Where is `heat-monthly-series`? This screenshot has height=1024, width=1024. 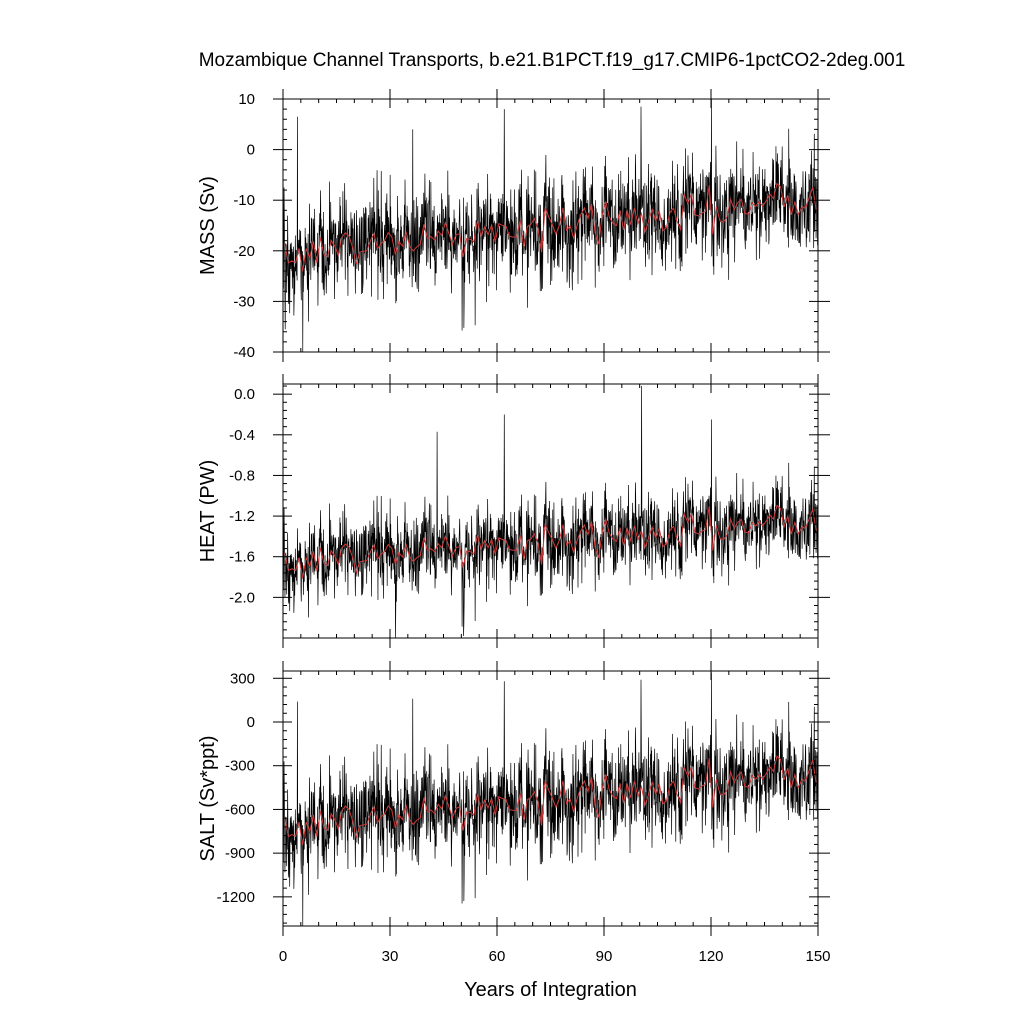 heat-monthly-series is located at coordinates (550, 512).